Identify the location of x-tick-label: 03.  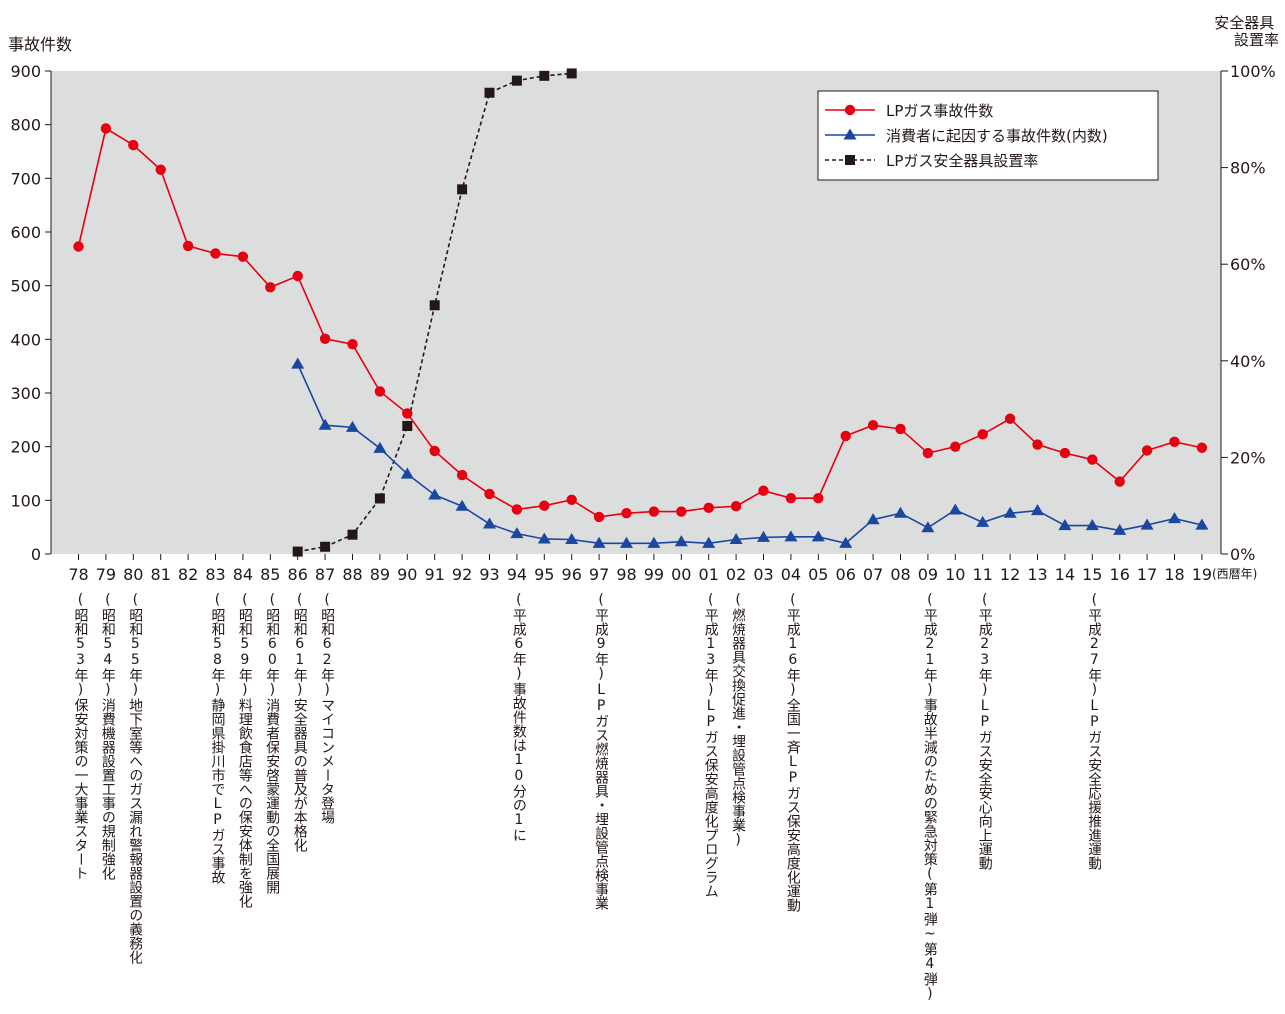
(763, 574).